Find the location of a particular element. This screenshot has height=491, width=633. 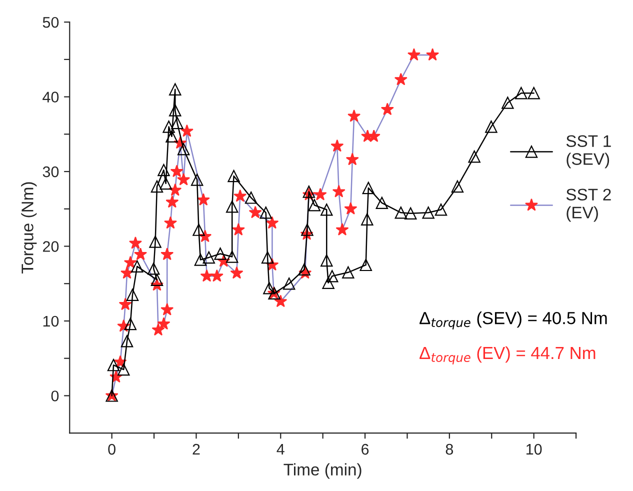

annotation: Δ$_{torque}$ (SEV) = 40.5 Nm is located at coordinates (513, 320).